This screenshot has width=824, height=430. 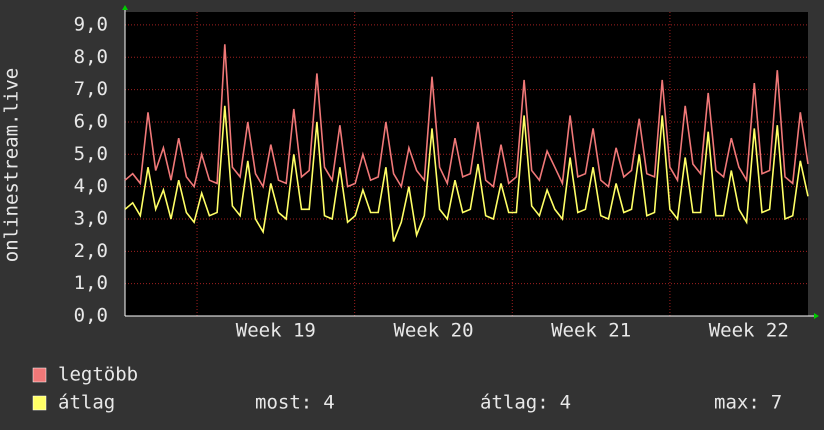 What do you see at coordinates (91, 121) in the screenshot?
I see `y-tick-label: 6,0` at bounding box center [91, 121].